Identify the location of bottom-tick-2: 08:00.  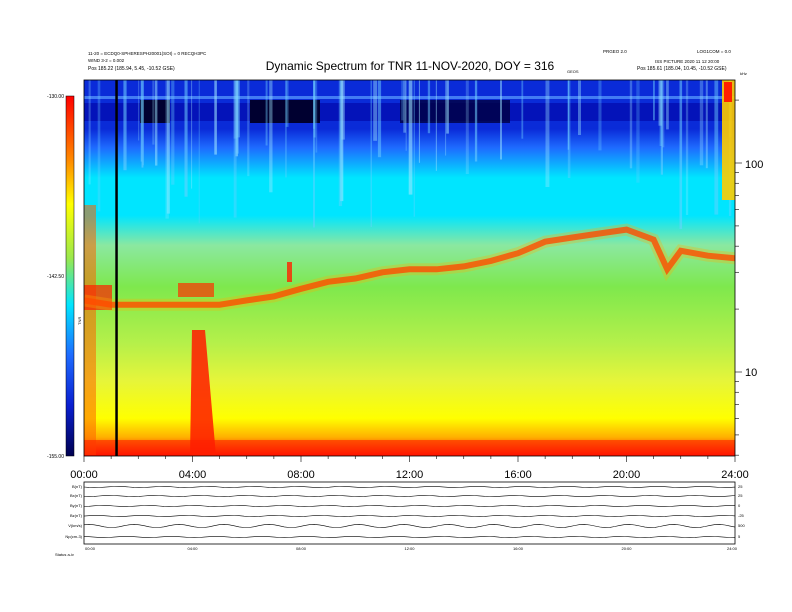
(301, 548).